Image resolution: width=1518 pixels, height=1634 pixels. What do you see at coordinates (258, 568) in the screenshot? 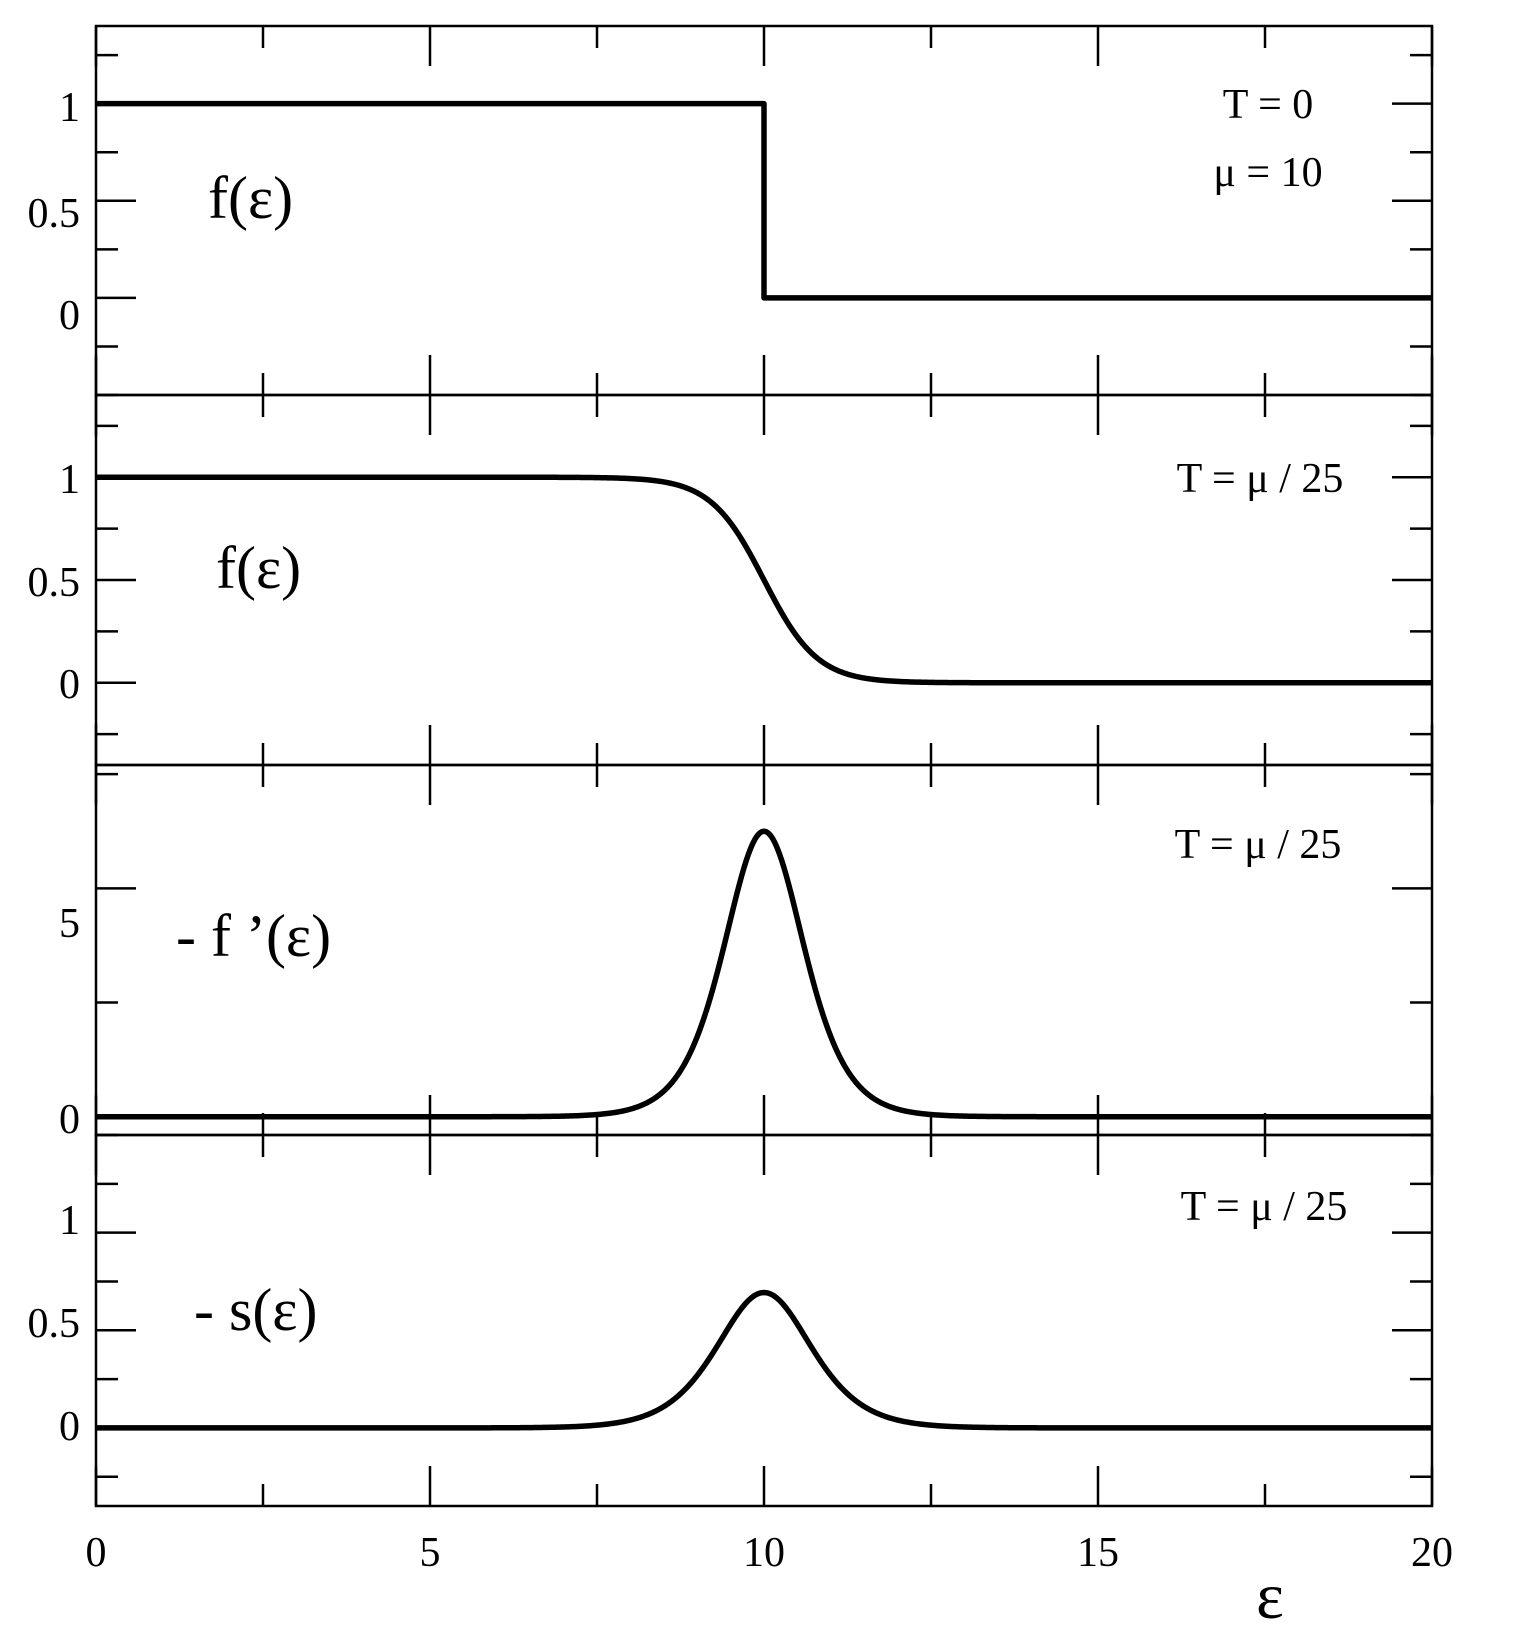
I see `panel-label-fermi: f(ε)` at bounding box center [258, 568].